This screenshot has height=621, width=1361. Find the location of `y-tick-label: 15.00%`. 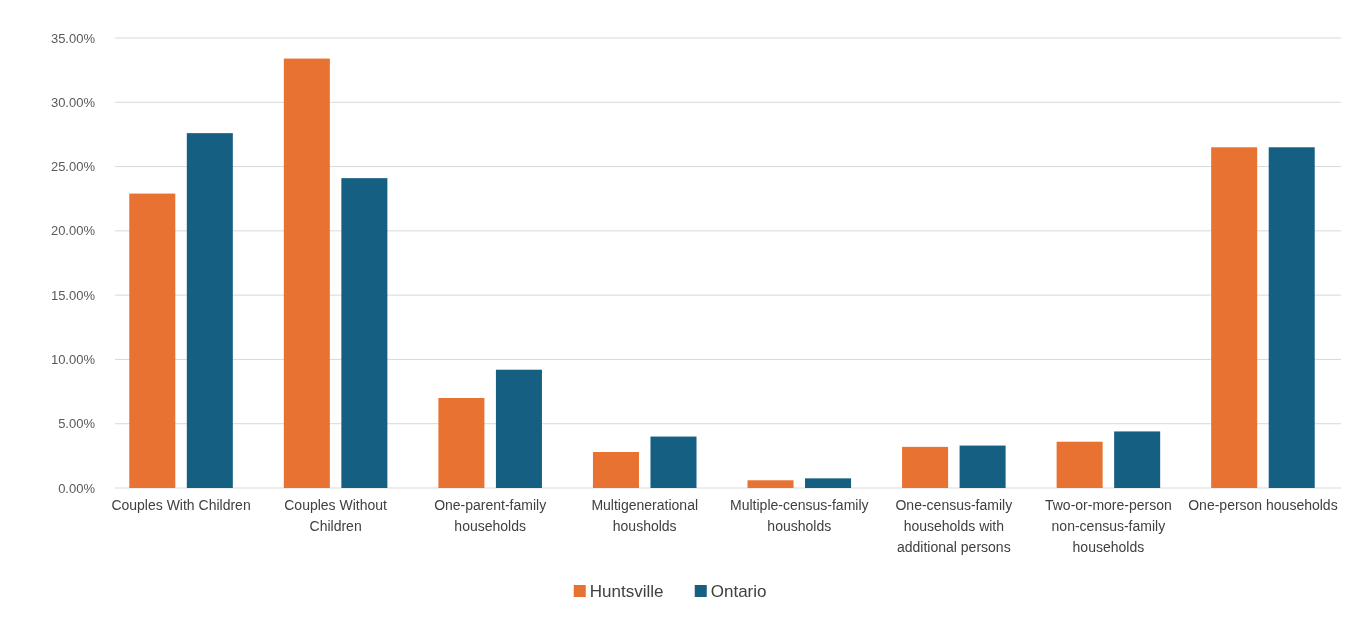

y-tick-label: 15.00% is located at coordinates (73, 295).